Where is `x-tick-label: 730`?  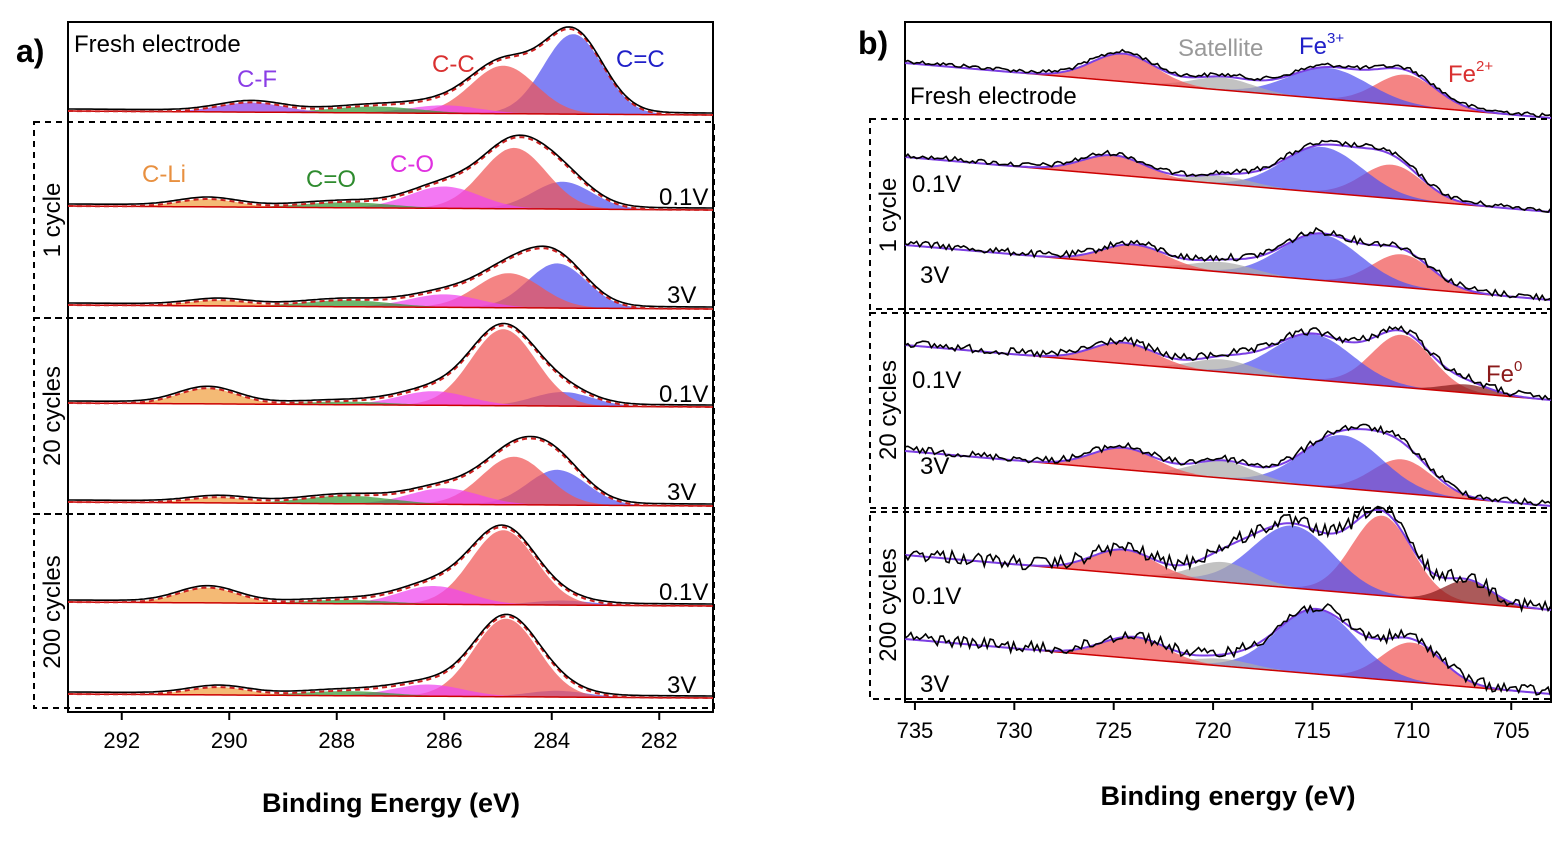
x-tick-label: 730 is located at coordinates (1014, 730).